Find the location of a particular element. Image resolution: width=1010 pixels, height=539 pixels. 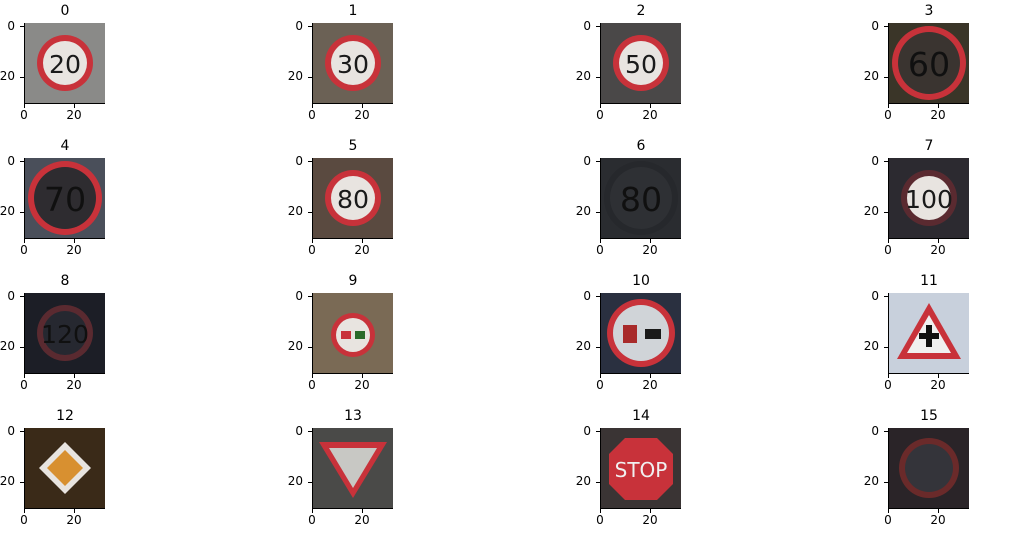

traffic-sign-image: 100 is located at coordinates (928, 198).